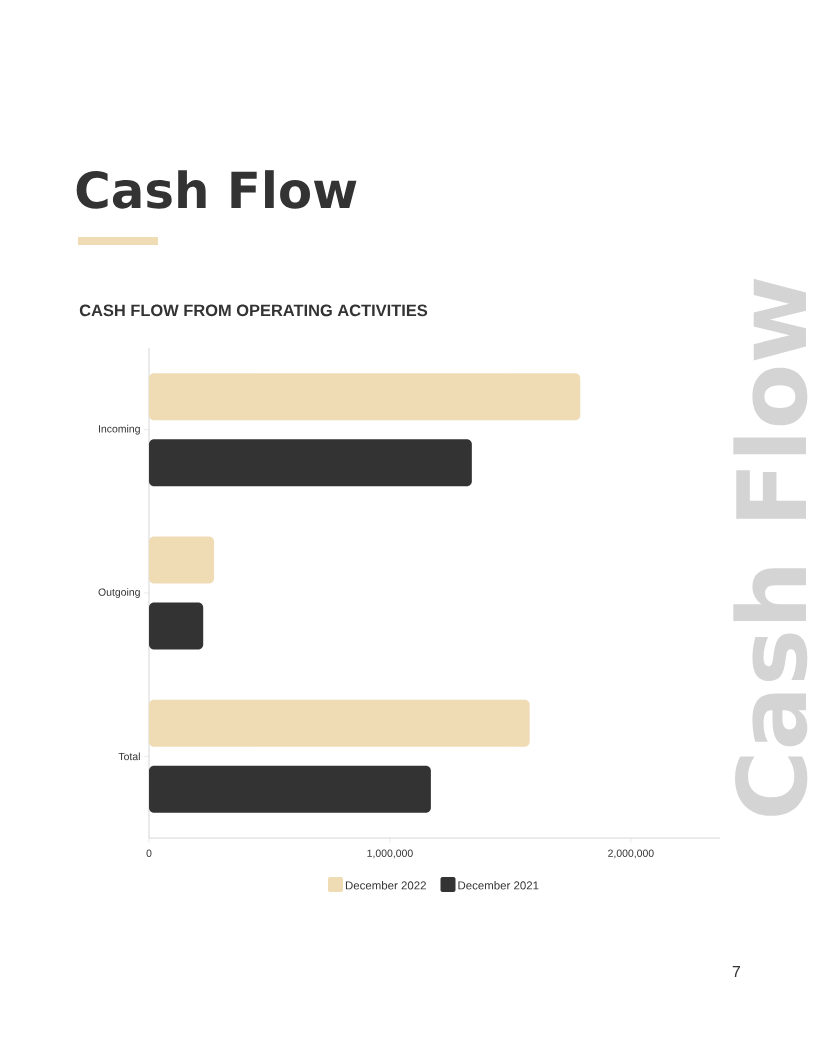 The height and width of the screenshot is (1056, 816). What do you see at coordinates (119, 593) in the screenshot?
I see `y-tick-label: Outgoing` at bounding box center [119, 593].